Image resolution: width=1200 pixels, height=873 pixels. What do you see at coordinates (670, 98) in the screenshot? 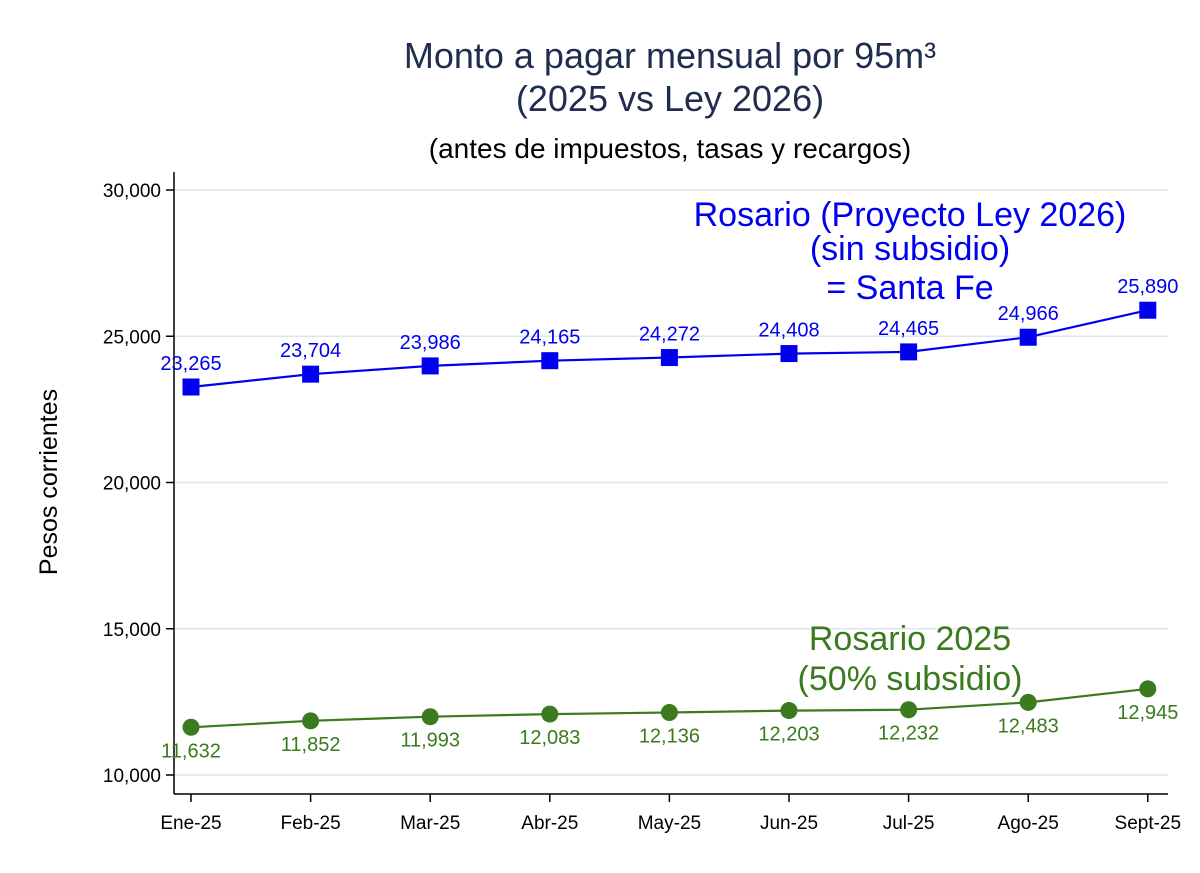
I see `chart-title-line-2: (2025 vs Ley 2026)` at bounding box center [670, 98].